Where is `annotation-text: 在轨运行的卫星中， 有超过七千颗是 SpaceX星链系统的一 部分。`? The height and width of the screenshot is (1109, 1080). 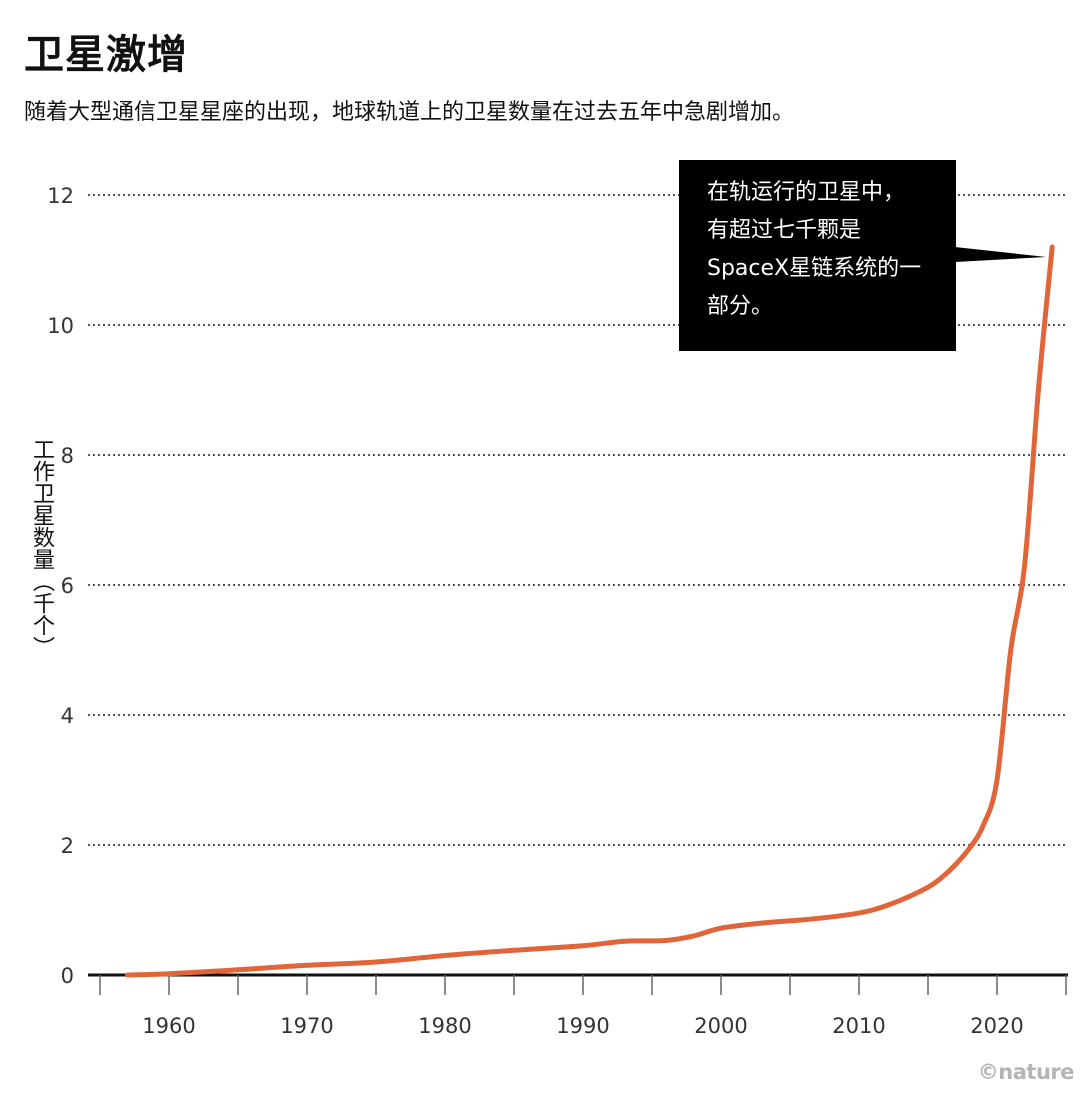 annotation-text: 在轨运行的卫星中， 有超过七千颗是 SpaceX星链系统的一 部分。 is located at coordinates (827, 250).